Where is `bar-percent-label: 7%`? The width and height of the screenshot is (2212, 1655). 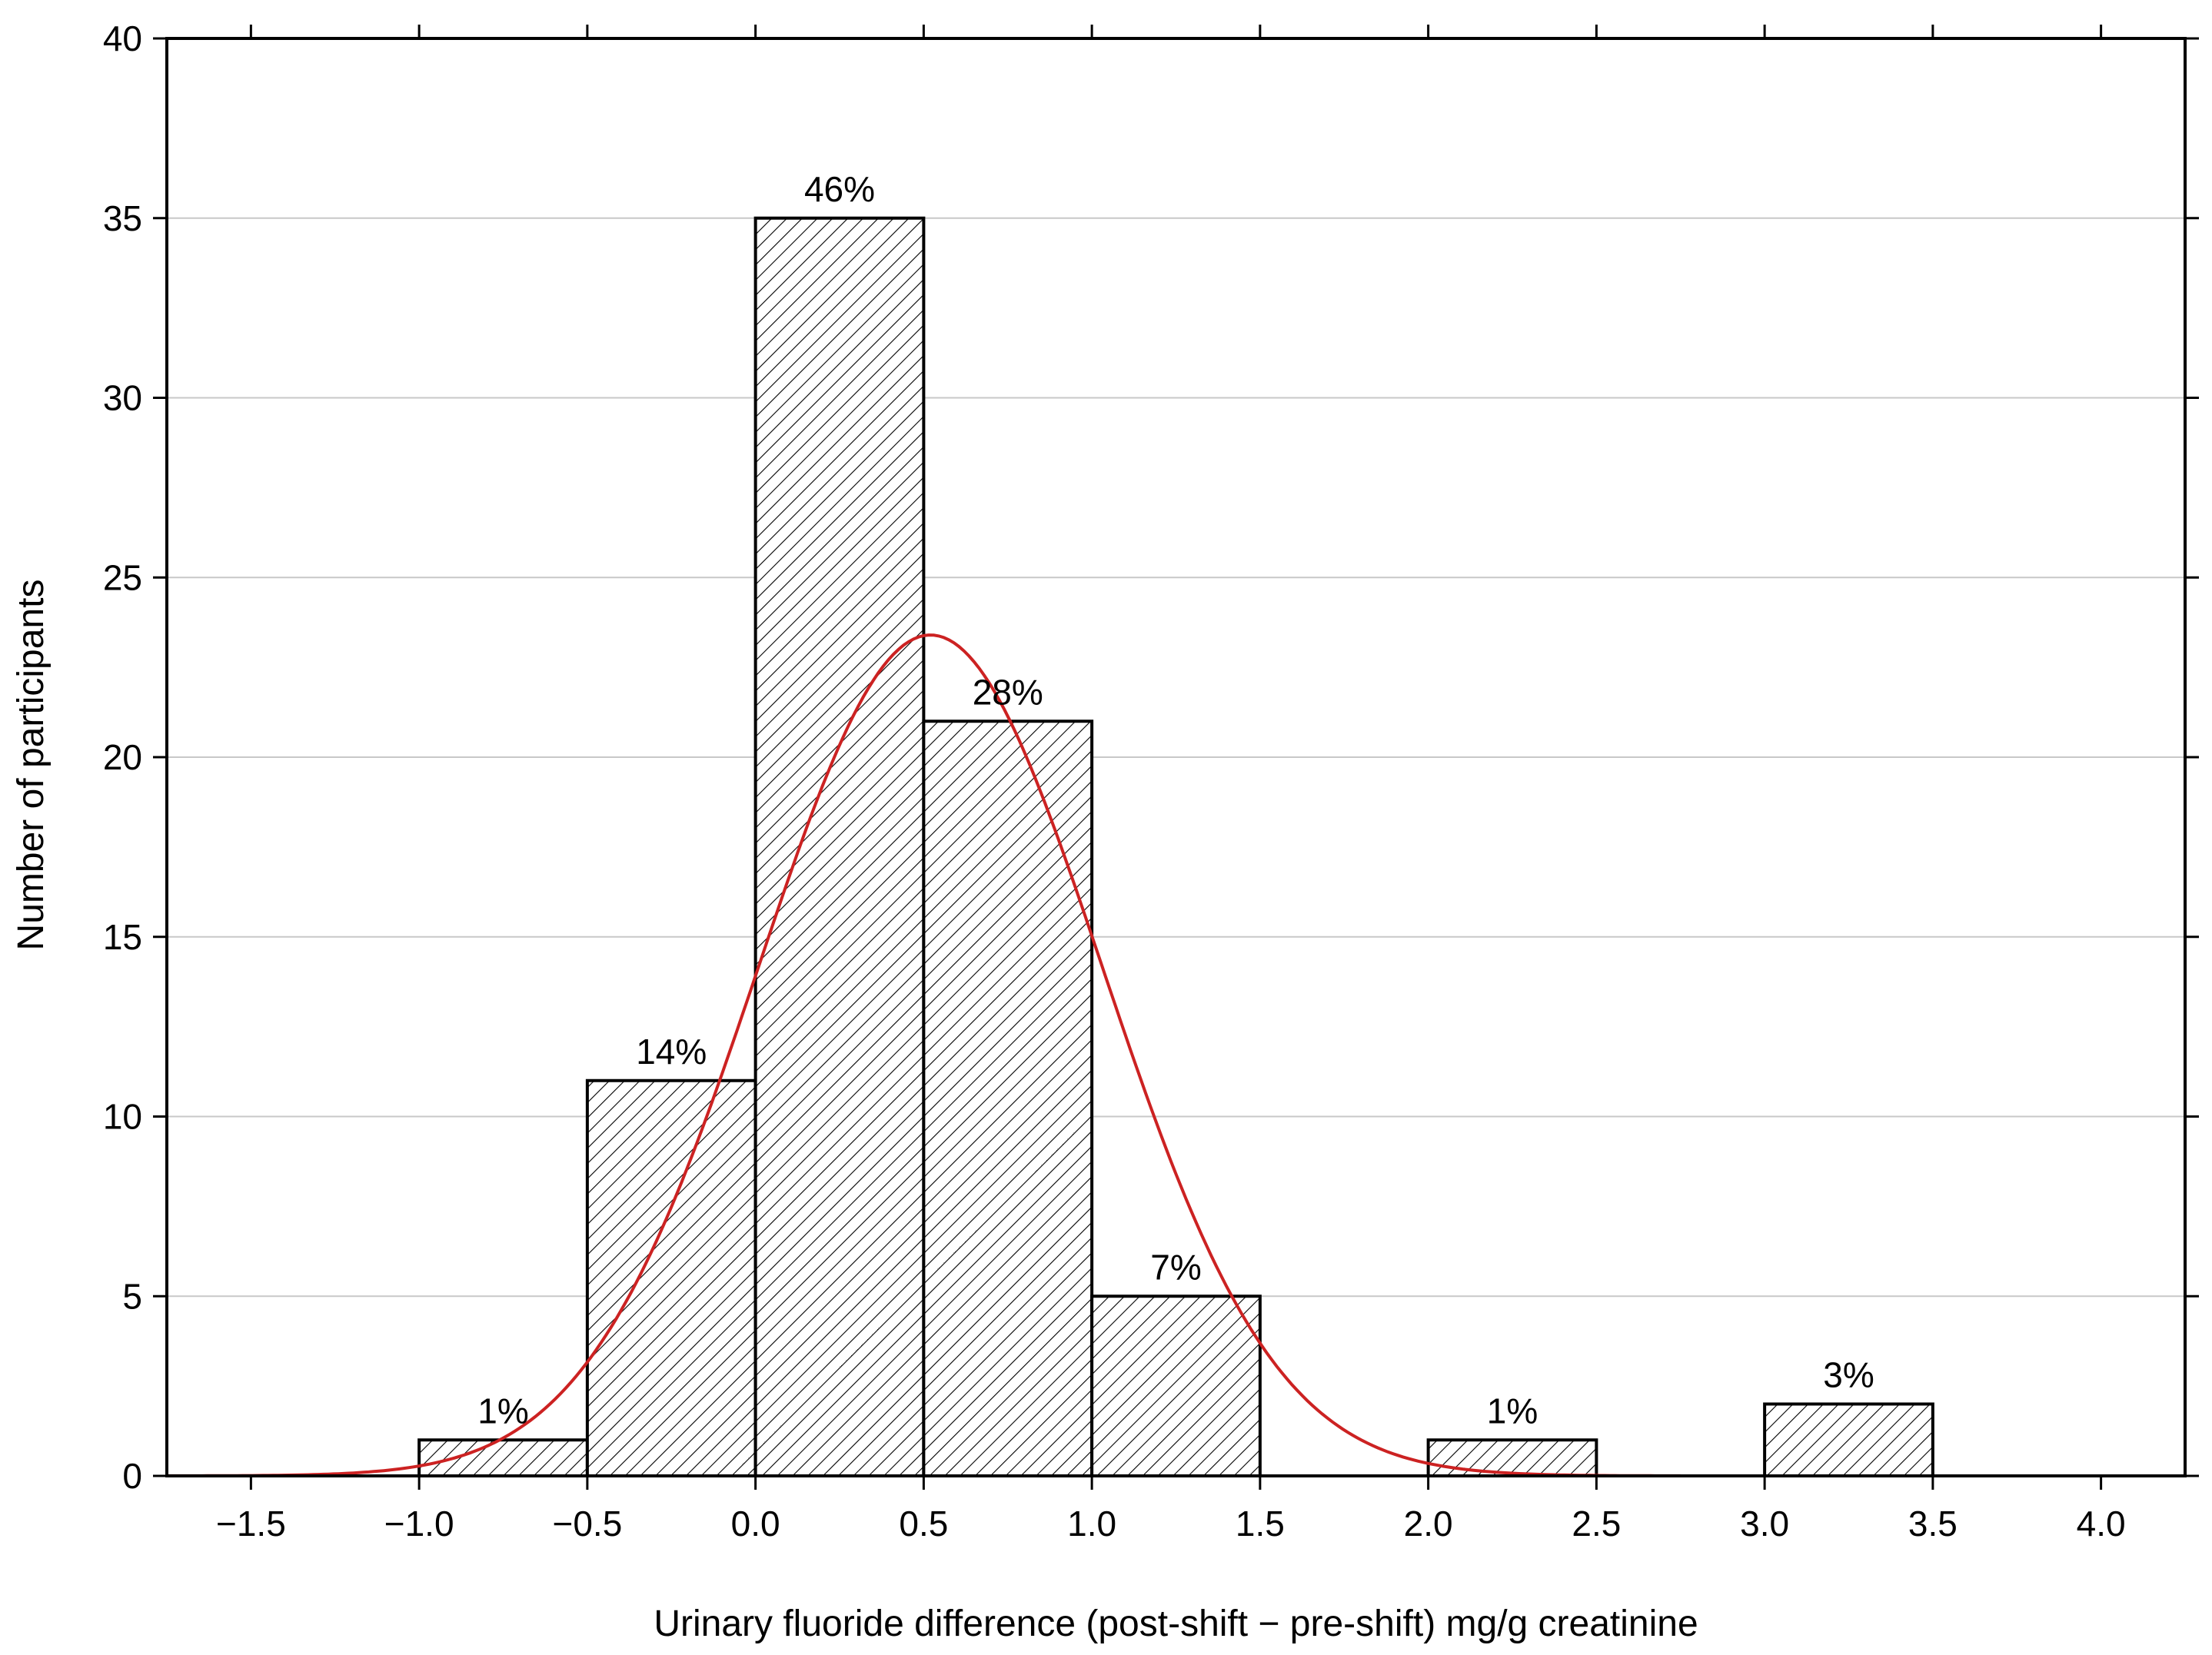 bar-percent-label: 7% is located at coordinates (1175, 1267).